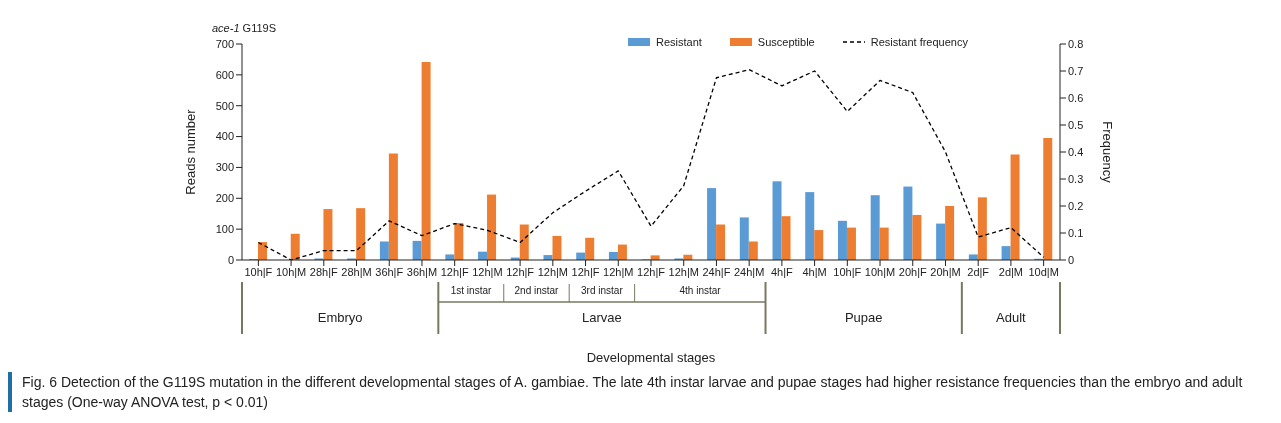 This screenshot has width=1281, height=423. Describe the element at coordinates (1076, 178) in the screenshot. I see `y2-tick-label: 0.3` at that location.